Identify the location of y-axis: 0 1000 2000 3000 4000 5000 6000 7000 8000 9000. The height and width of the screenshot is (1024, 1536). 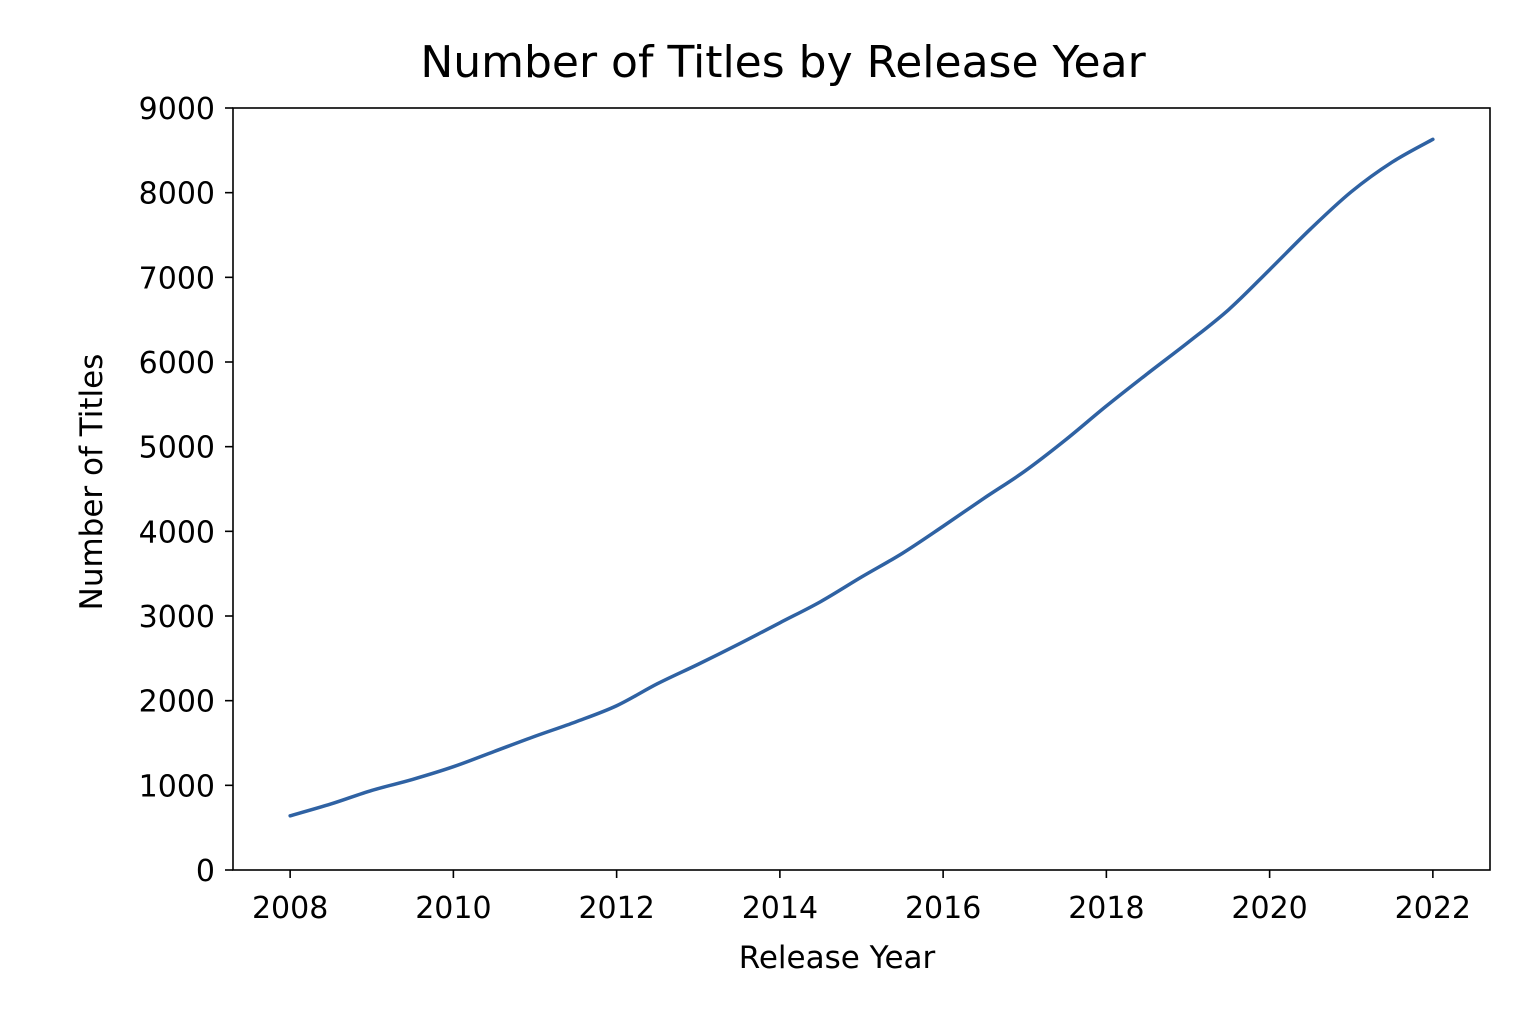
(186, 490).